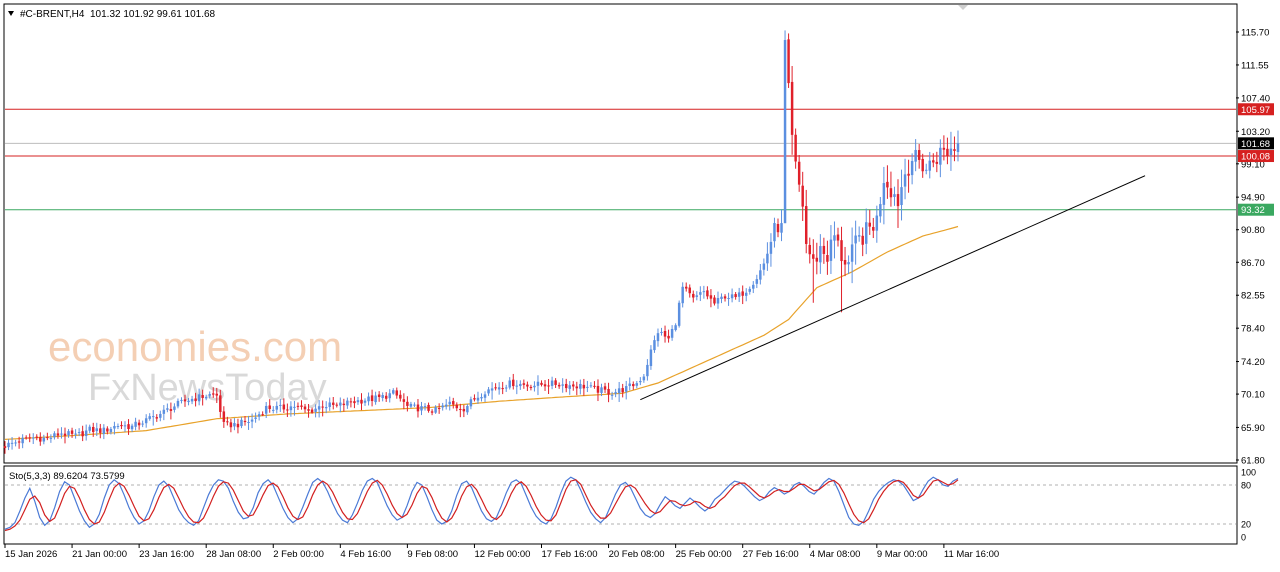 This screenshot has height=572, width=1280. I want to click on price-tick-label: 82.55, so click(1253, 296).